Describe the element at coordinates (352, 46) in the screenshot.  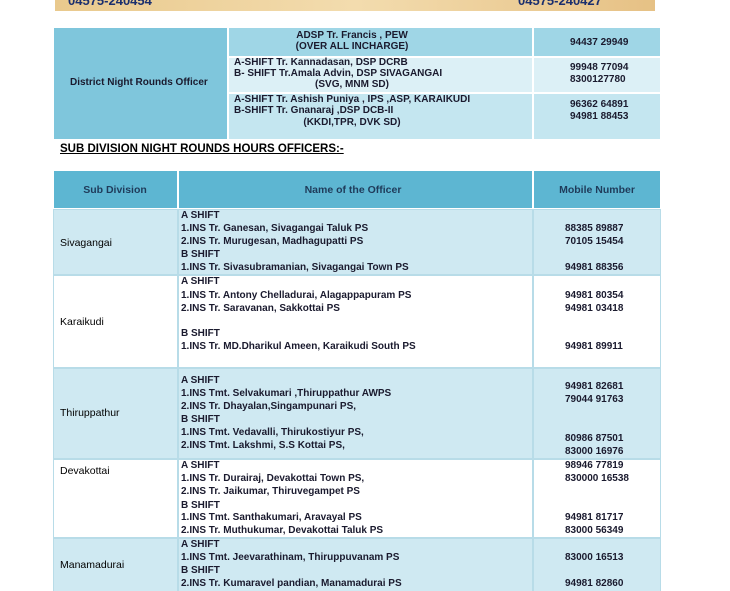
I see `officer-line: (OVER ALL INCHARGE)` at that location.